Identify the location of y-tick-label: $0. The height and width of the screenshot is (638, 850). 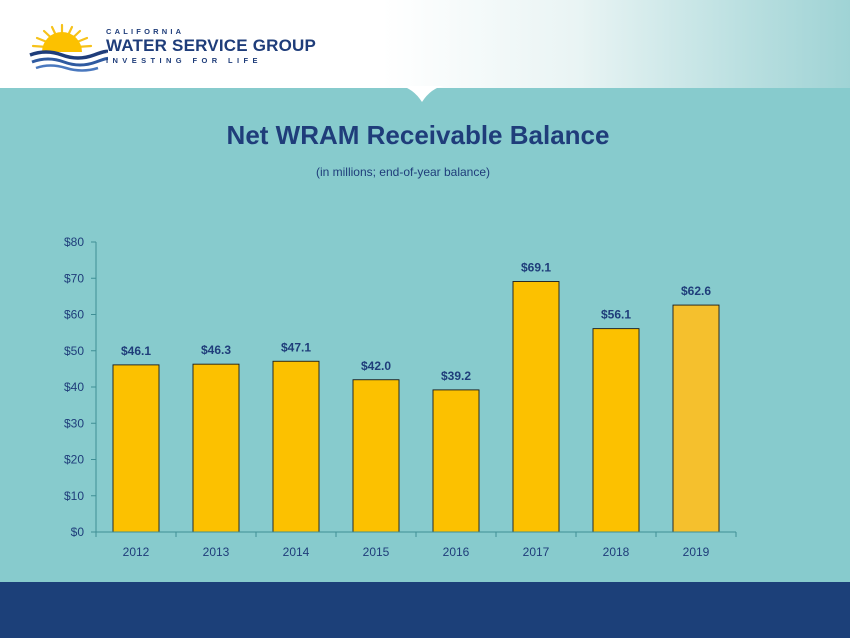
(78, 532).